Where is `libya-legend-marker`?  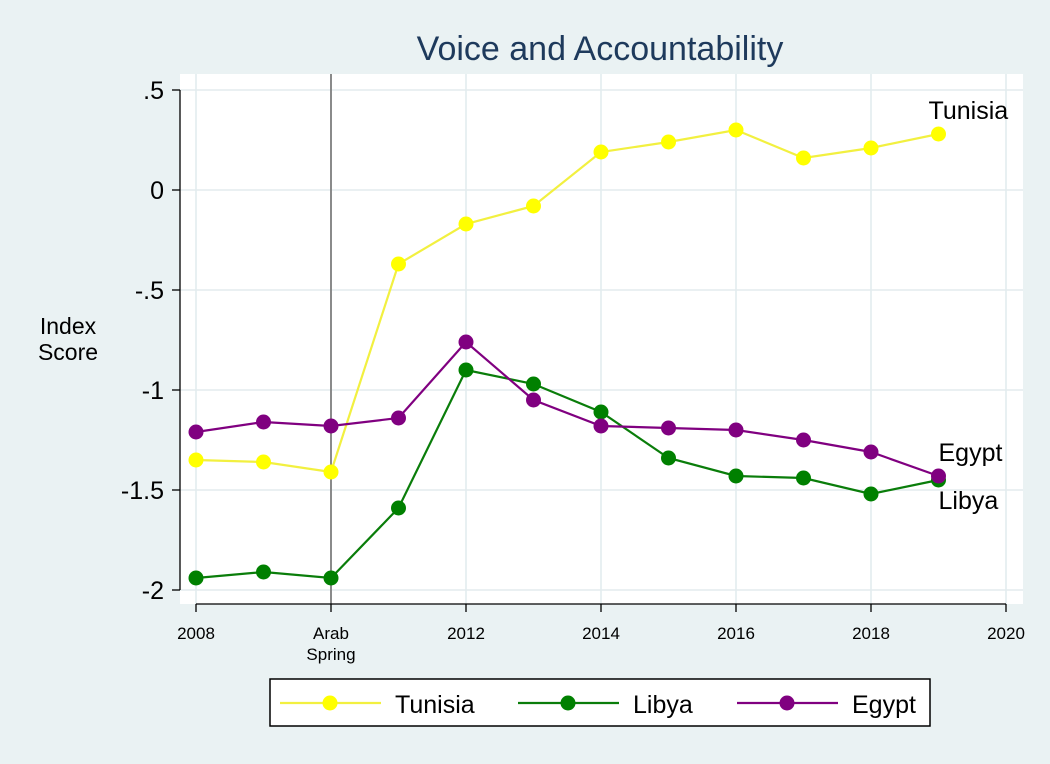 libya-legend-marker is located at coordinates (568, 703).